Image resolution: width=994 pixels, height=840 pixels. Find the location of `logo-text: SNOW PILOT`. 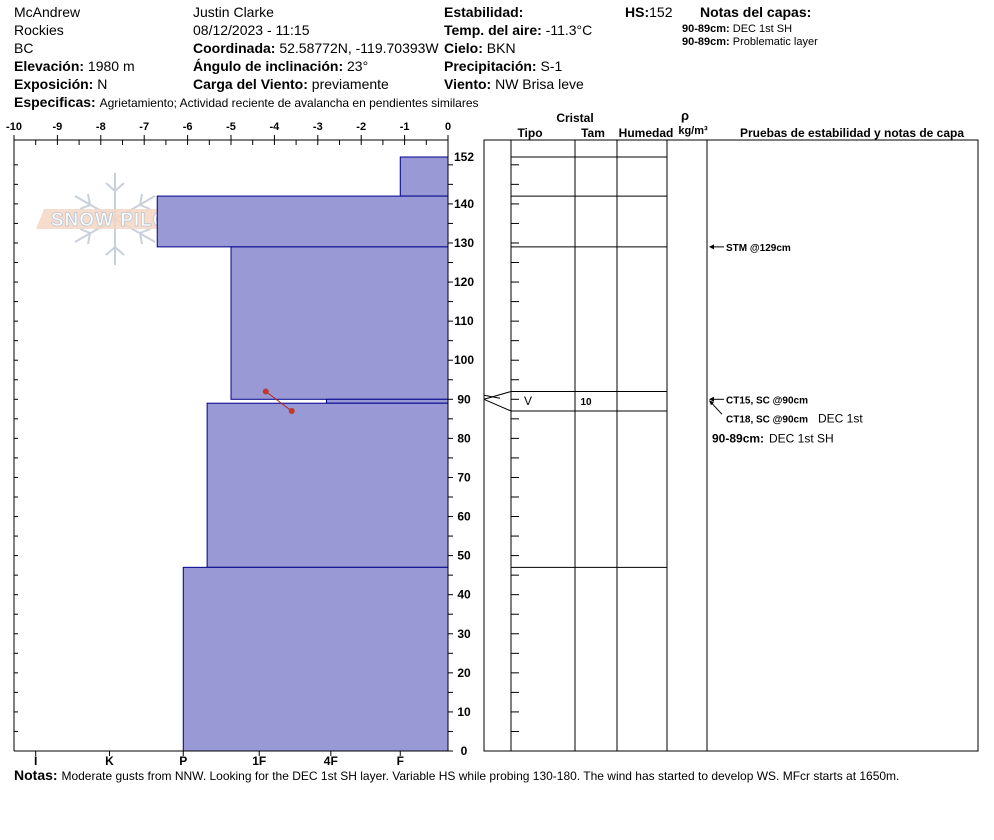

logo-text: SNOW PILOT is located at coordinates (116, 220).